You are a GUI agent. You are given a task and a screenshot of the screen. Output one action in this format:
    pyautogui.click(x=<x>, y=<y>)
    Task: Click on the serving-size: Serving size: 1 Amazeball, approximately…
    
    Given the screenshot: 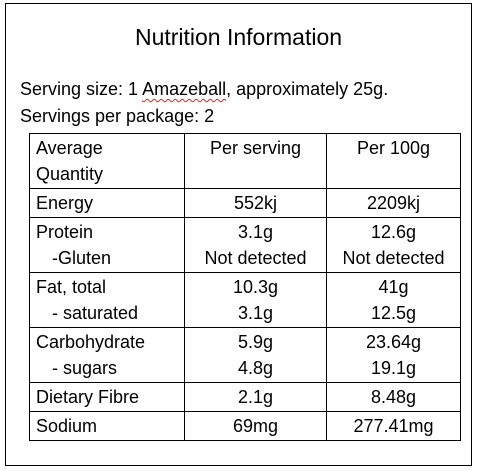 What is the action you would take?
    pyautogui.click(x=204, y=89)
    